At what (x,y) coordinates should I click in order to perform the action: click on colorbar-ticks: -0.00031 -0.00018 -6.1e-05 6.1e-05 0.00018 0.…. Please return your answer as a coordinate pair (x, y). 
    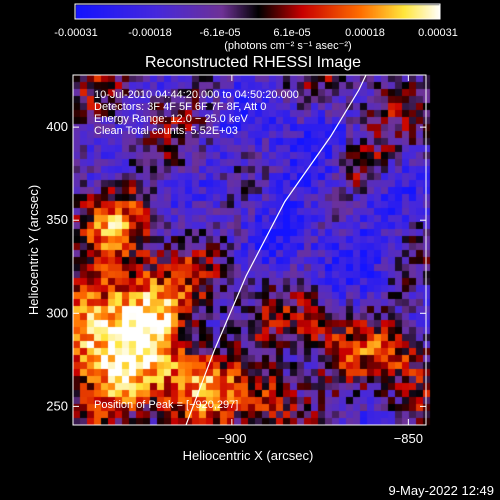
    Looking at the image, I should click on (256, 33).